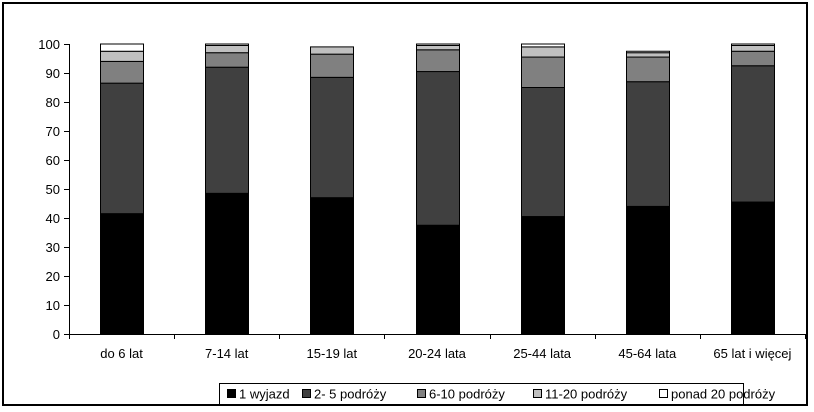 The height and width of the screenshot is (412, 814). I want to click on y-tick-label: 50, so click(53, 189).